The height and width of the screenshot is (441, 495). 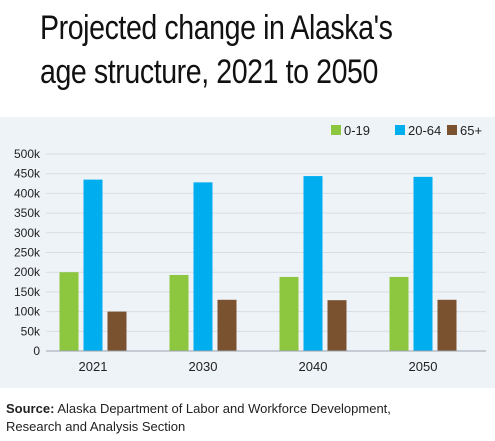 I want to click on y-tick-label: 250k, so click(x=27, y=253).